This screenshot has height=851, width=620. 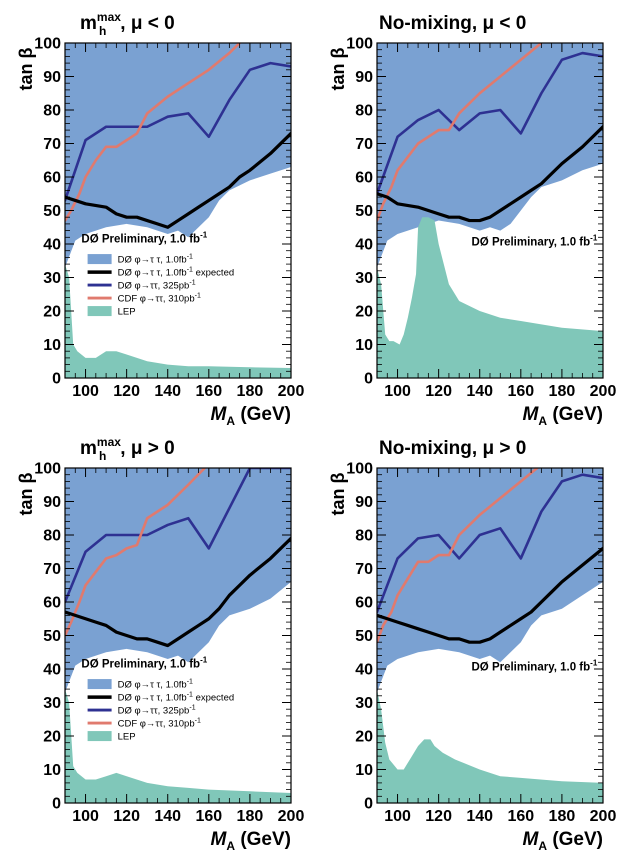 What do you see at coordinates (213, 273) in the screenshot?
I see `legend-label-tail: expected` at bounding box center [213, 273].